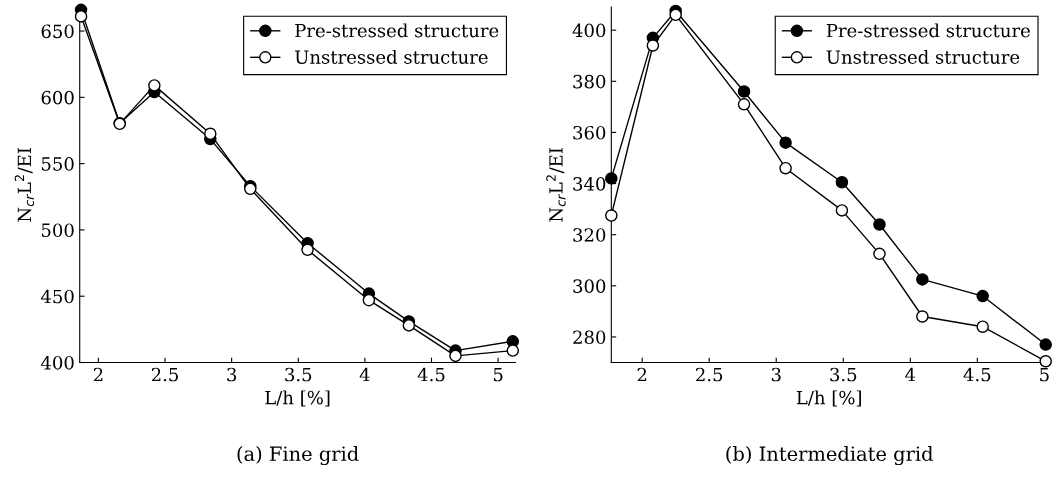 Image resolution: width=1063 pixels, height=477 pixels. What do you see at coordinates (589, 235) in the screenshot?
I see `y-tick-label: 320` at bounding box center [589, 235].